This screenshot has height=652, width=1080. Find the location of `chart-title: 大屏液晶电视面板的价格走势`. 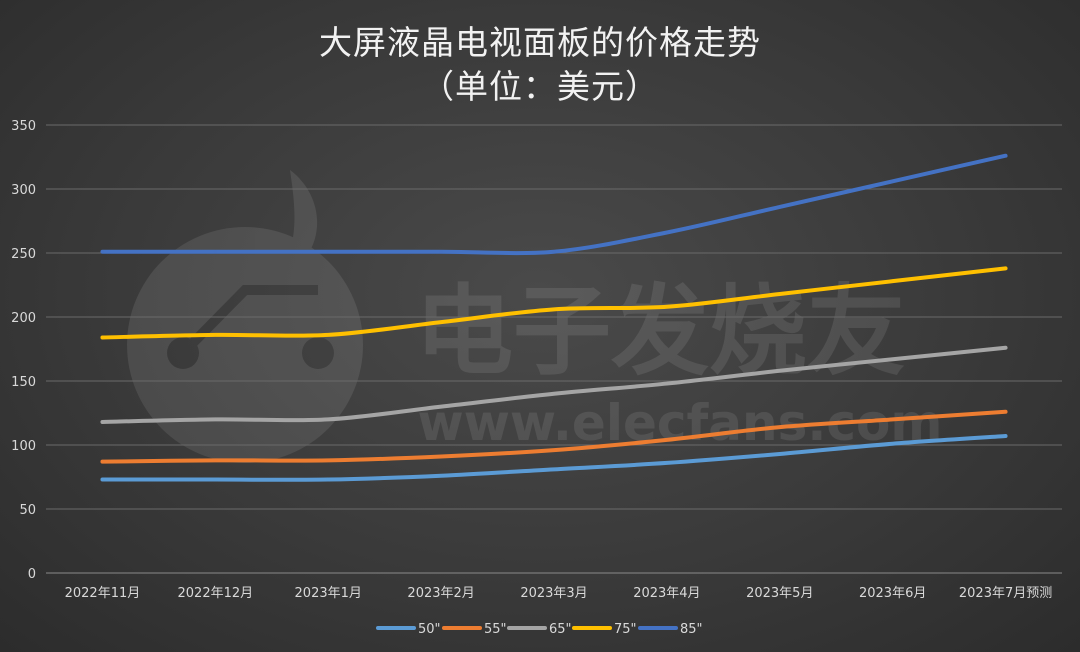

chart-title: 大屏液晶电视面板的价格走势 is located at coordinates (540, 42).